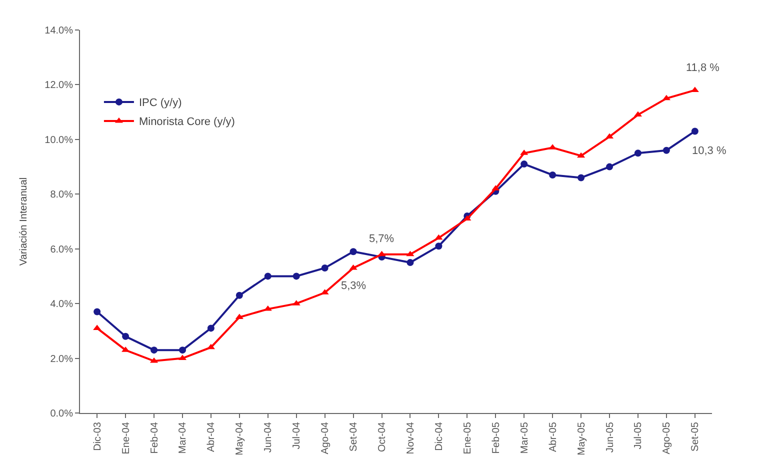 This screenshot has height=473, width=772. What do you see at coordinates (212, 437) in the screenshot?
I see `x-tick-label: Abr-04` at bounding box center [212, 437].